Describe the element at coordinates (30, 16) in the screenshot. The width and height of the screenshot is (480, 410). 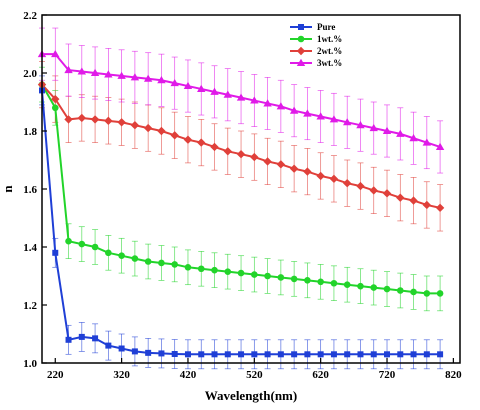
I see `y-tick-label: 2.2` at that location.